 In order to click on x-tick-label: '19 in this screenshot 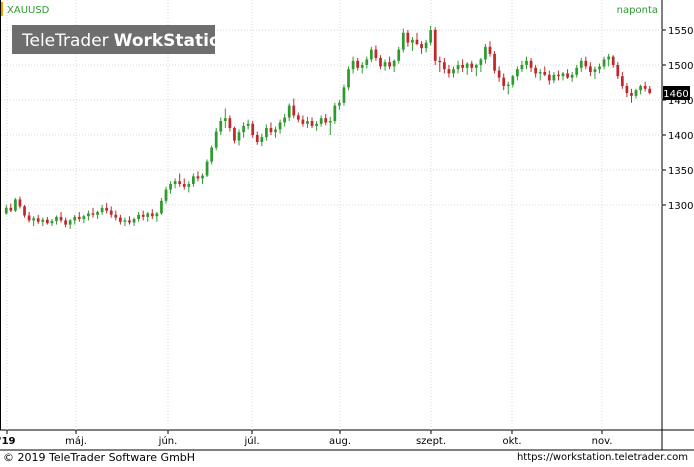, I will do `click(8, 441)`.